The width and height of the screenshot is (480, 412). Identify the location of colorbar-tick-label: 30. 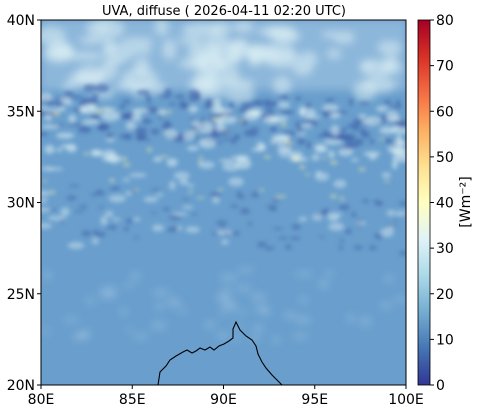
(445, 249).